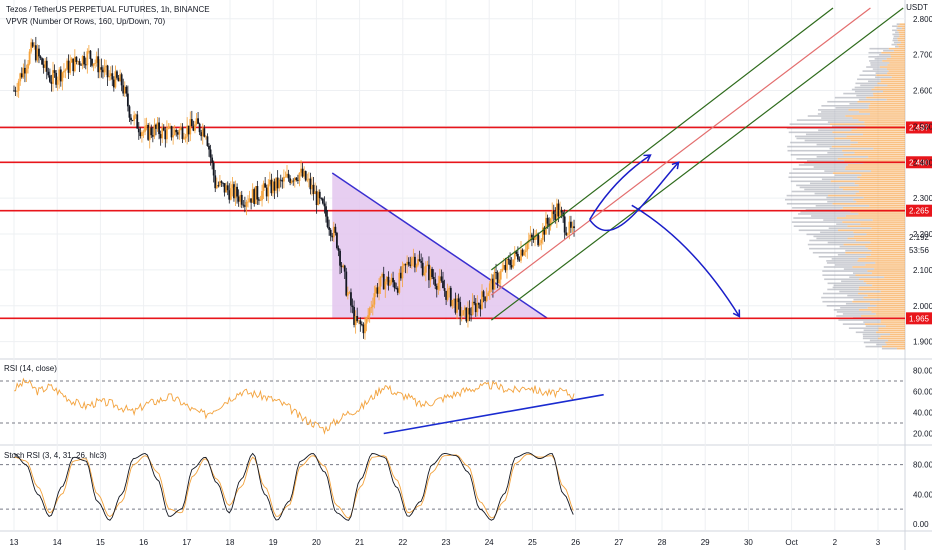 The width and height of the screenshot is (932, 550). Describe the element at coordinates (922, 413) in the screenshot. I see `rsi-y-tick-label: 40.00` at that location.